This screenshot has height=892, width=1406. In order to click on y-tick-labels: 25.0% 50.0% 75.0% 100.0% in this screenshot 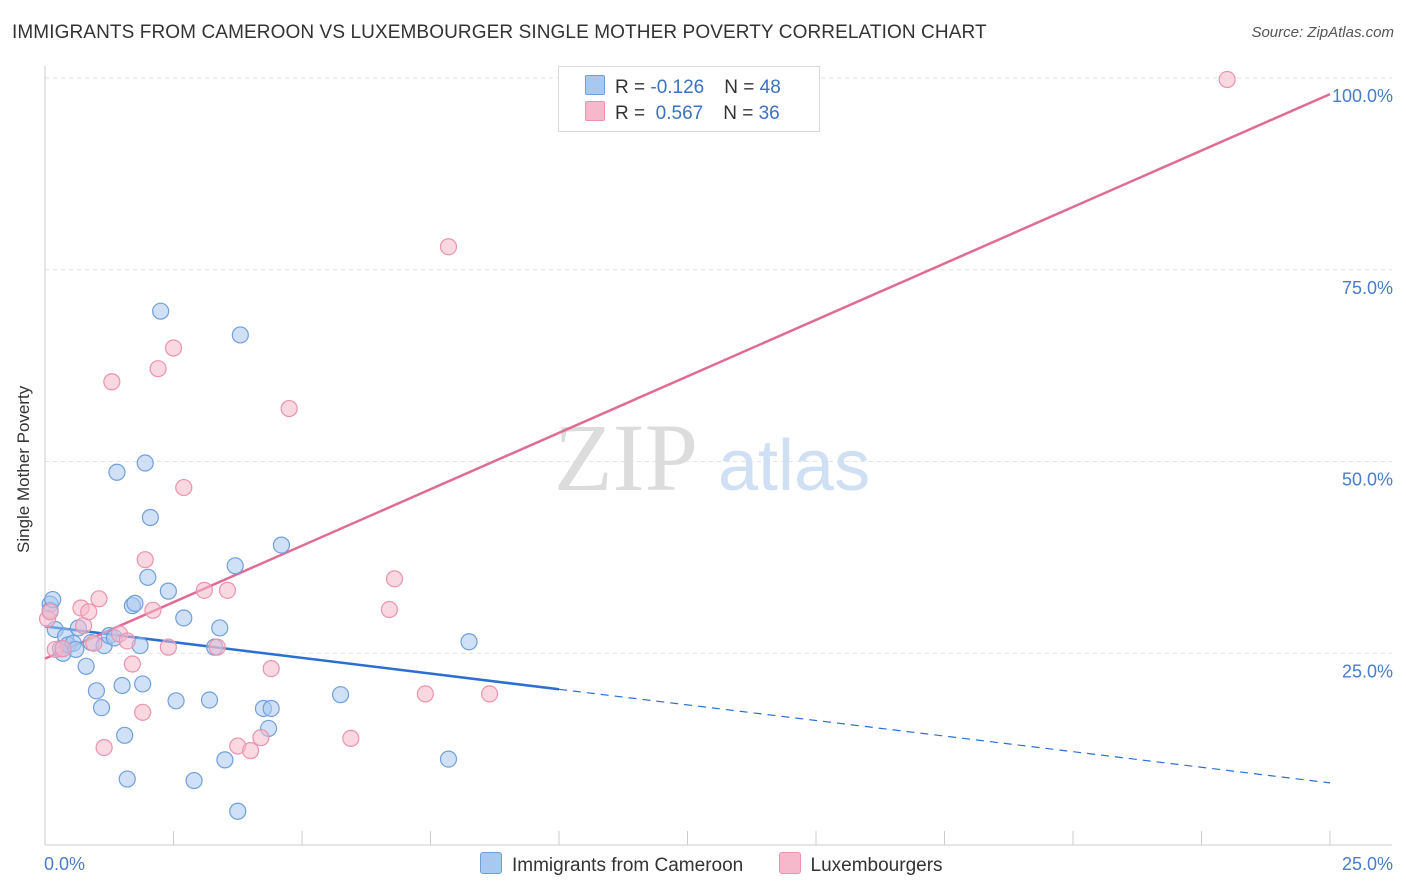, I will do `click(1362, 383)`.